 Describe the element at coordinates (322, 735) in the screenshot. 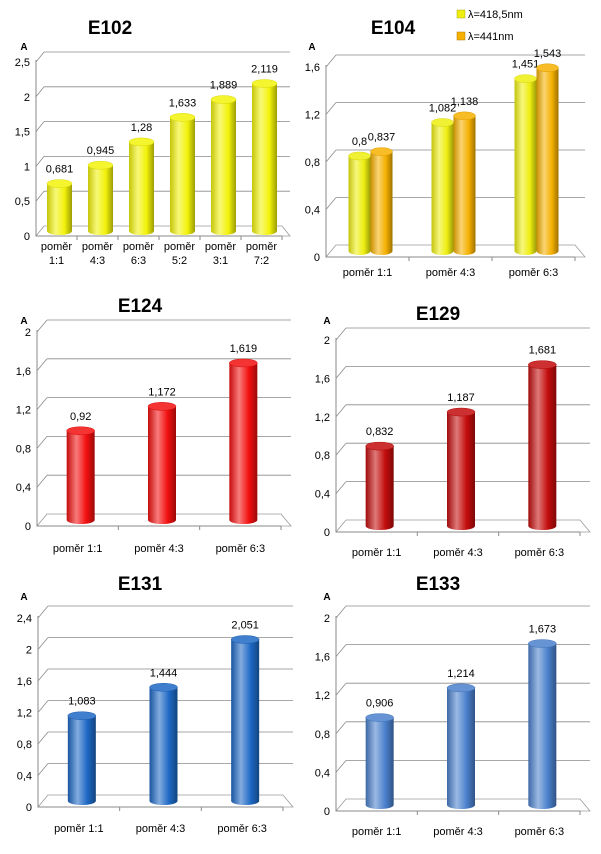

I see `y-tick-label: 0,8` at that location.